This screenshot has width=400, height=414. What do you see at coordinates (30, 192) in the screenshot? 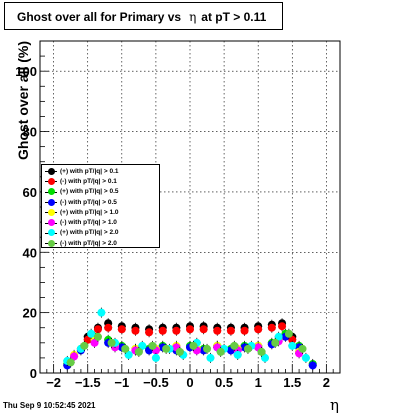
I see `y-tick-label-3: 60` at bounding box center [30, 192].